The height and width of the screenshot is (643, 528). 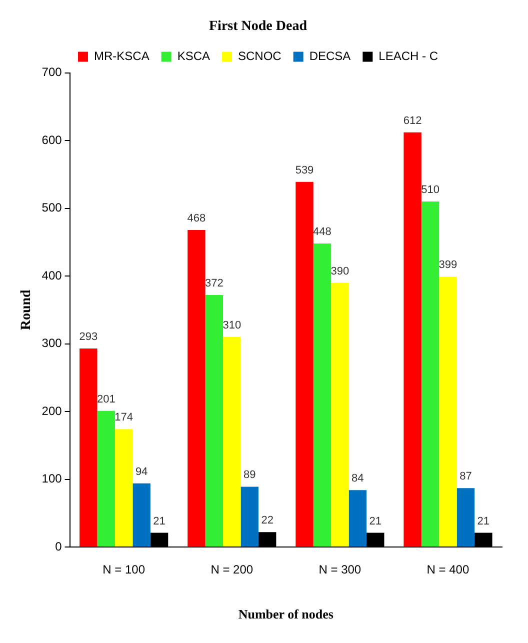 I want to click on y-tick-label: 300, so click(x=52, y=343).